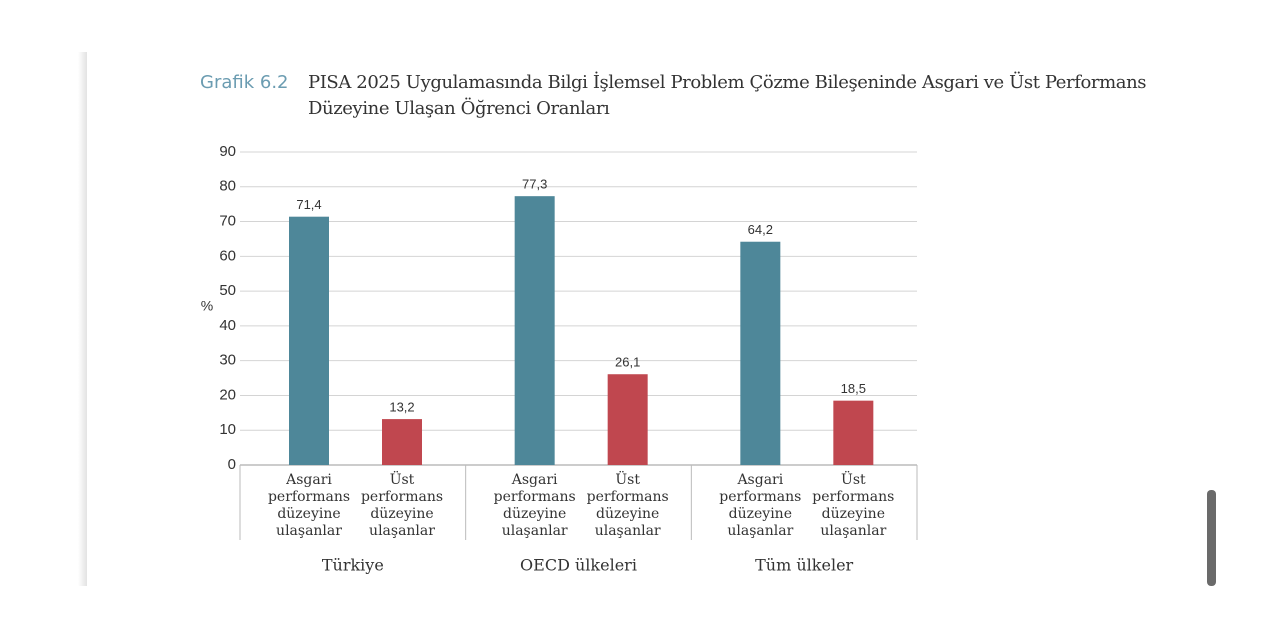 The height and width of the screenshot is (640, 1280). What do you see at coordinates (353, 565) in the screenshot?
I see `group-label: Türkiye` at bounding box center [353, 565].